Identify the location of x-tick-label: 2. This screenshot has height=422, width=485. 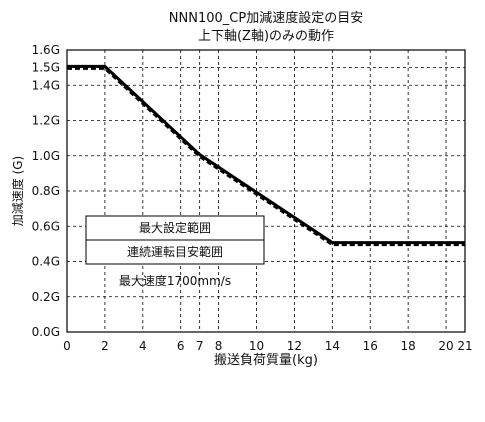
(105, 346).